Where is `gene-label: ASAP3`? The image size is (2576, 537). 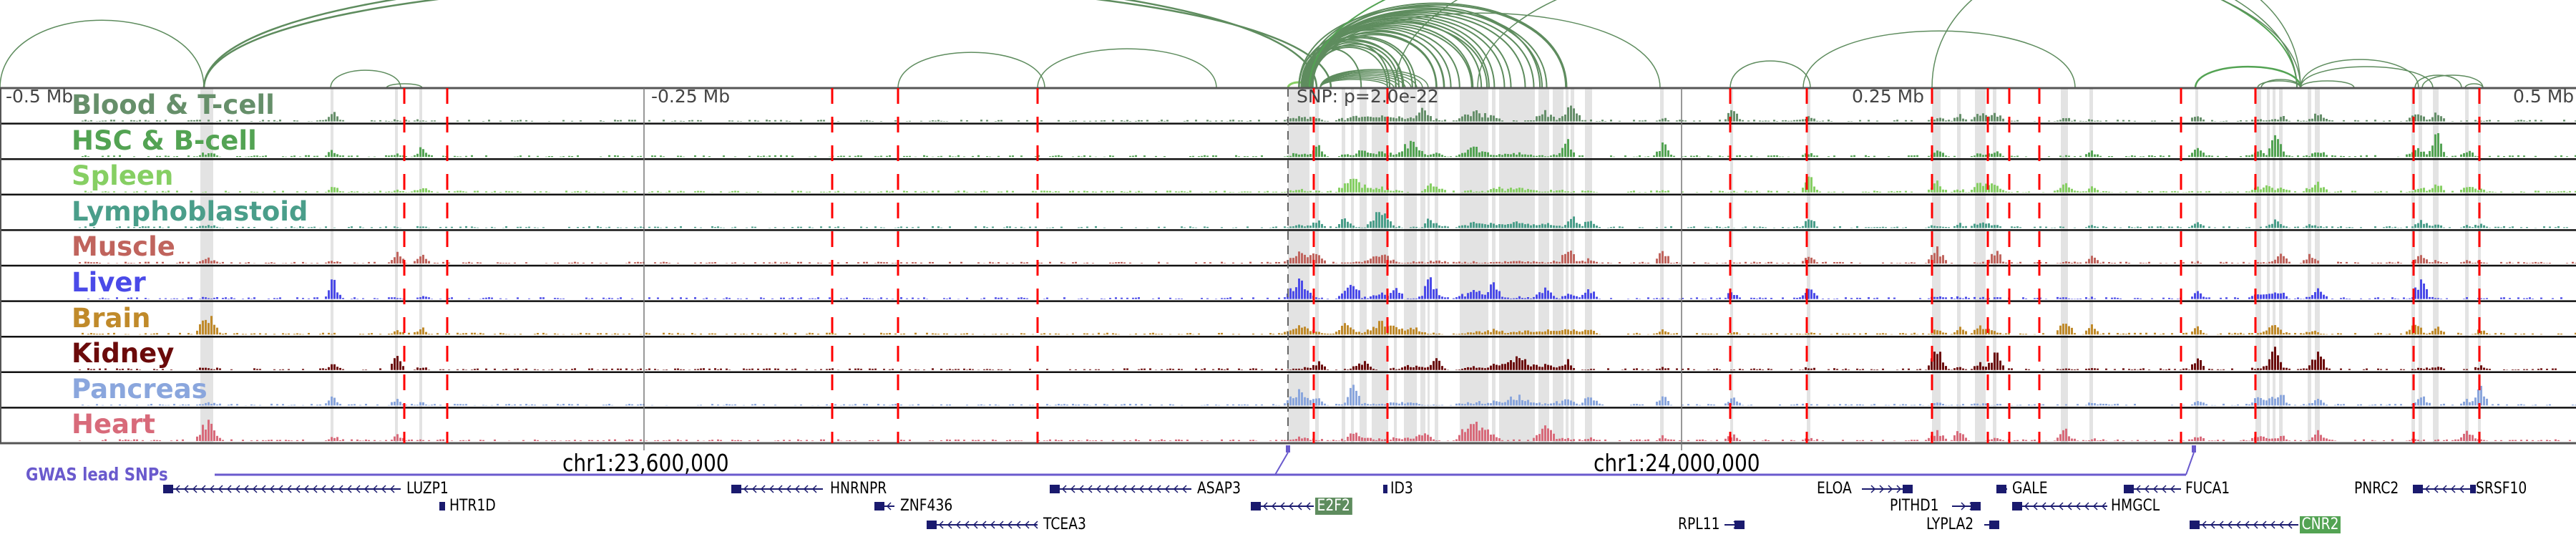 gene-label: ASAP3 is located at coordinates (1219, 489).